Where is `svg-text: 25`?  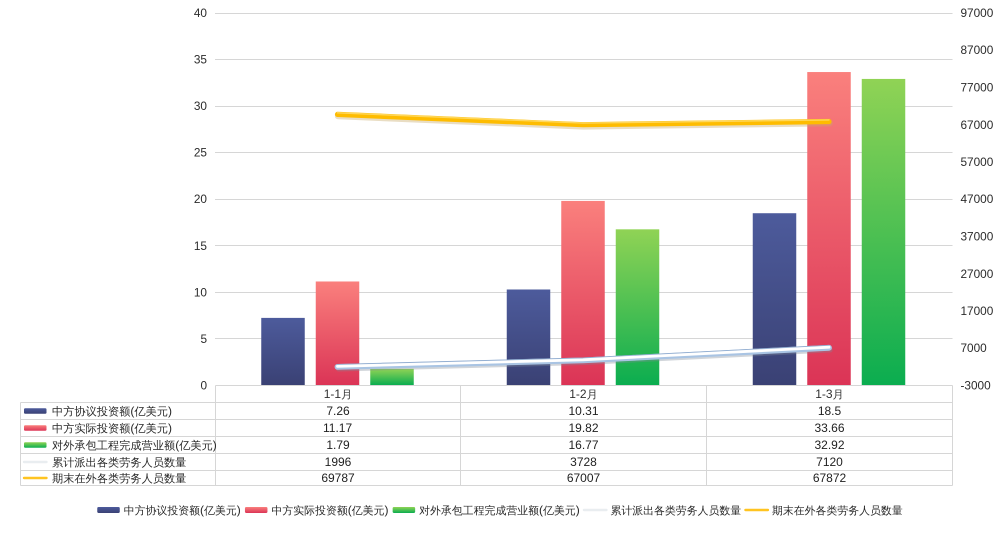
svg-text: 25 is located at coordinates (201, 153).